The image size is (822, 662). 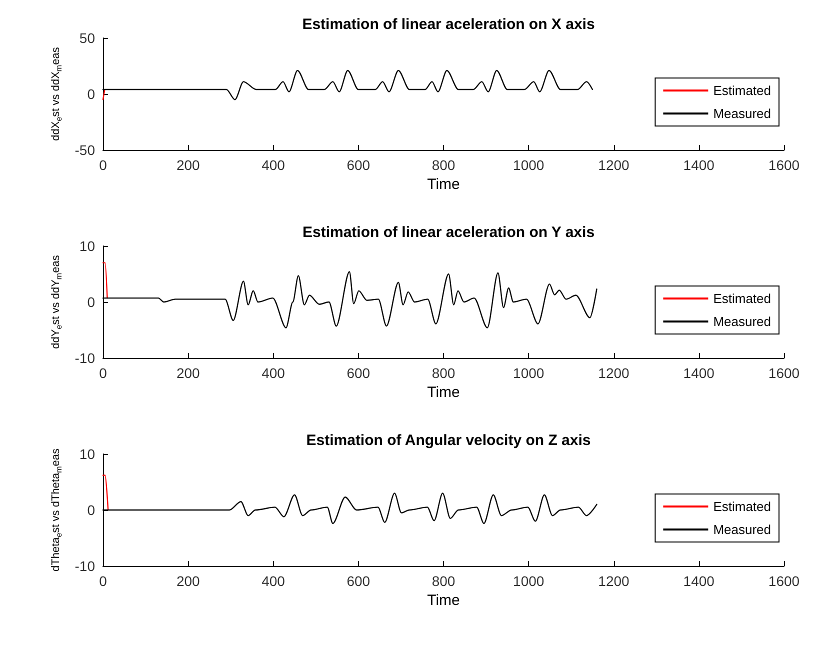 What do you see at coordinates (87, 38) in the screenshot?
I see `y-tick-label: 50` at bounding box center [87, 38].